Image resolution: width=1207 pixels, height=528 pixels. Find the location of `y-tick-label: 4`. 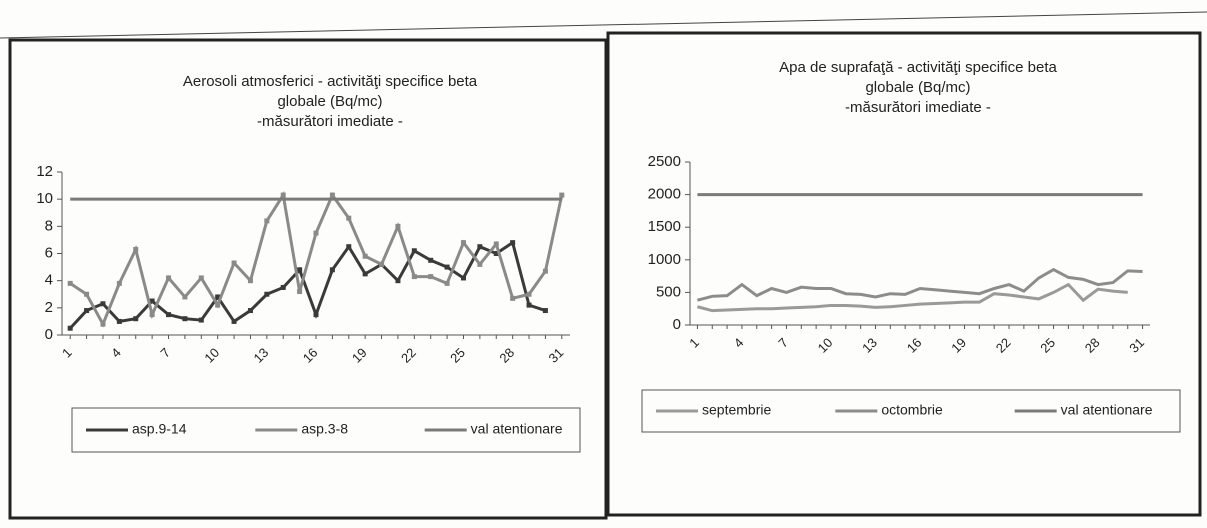

y-tick-label: 4 is located at coordinates (49, 280).